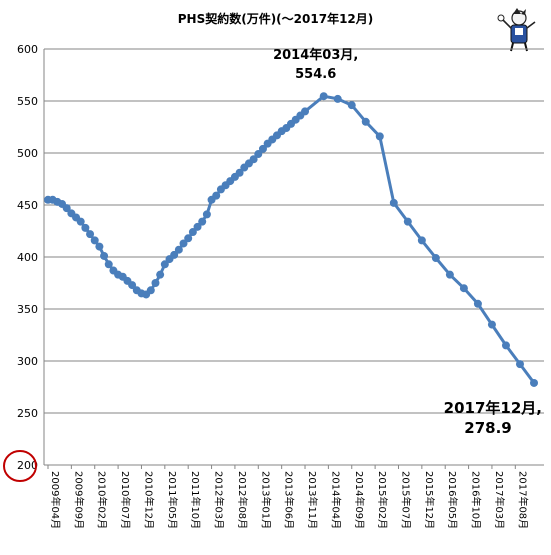 This screenshot has height=555, width=551. What do you see at coordinates (27, 257) in the screenshot?
I see `y-tick-label: 400` at bounding box center [27, 257].